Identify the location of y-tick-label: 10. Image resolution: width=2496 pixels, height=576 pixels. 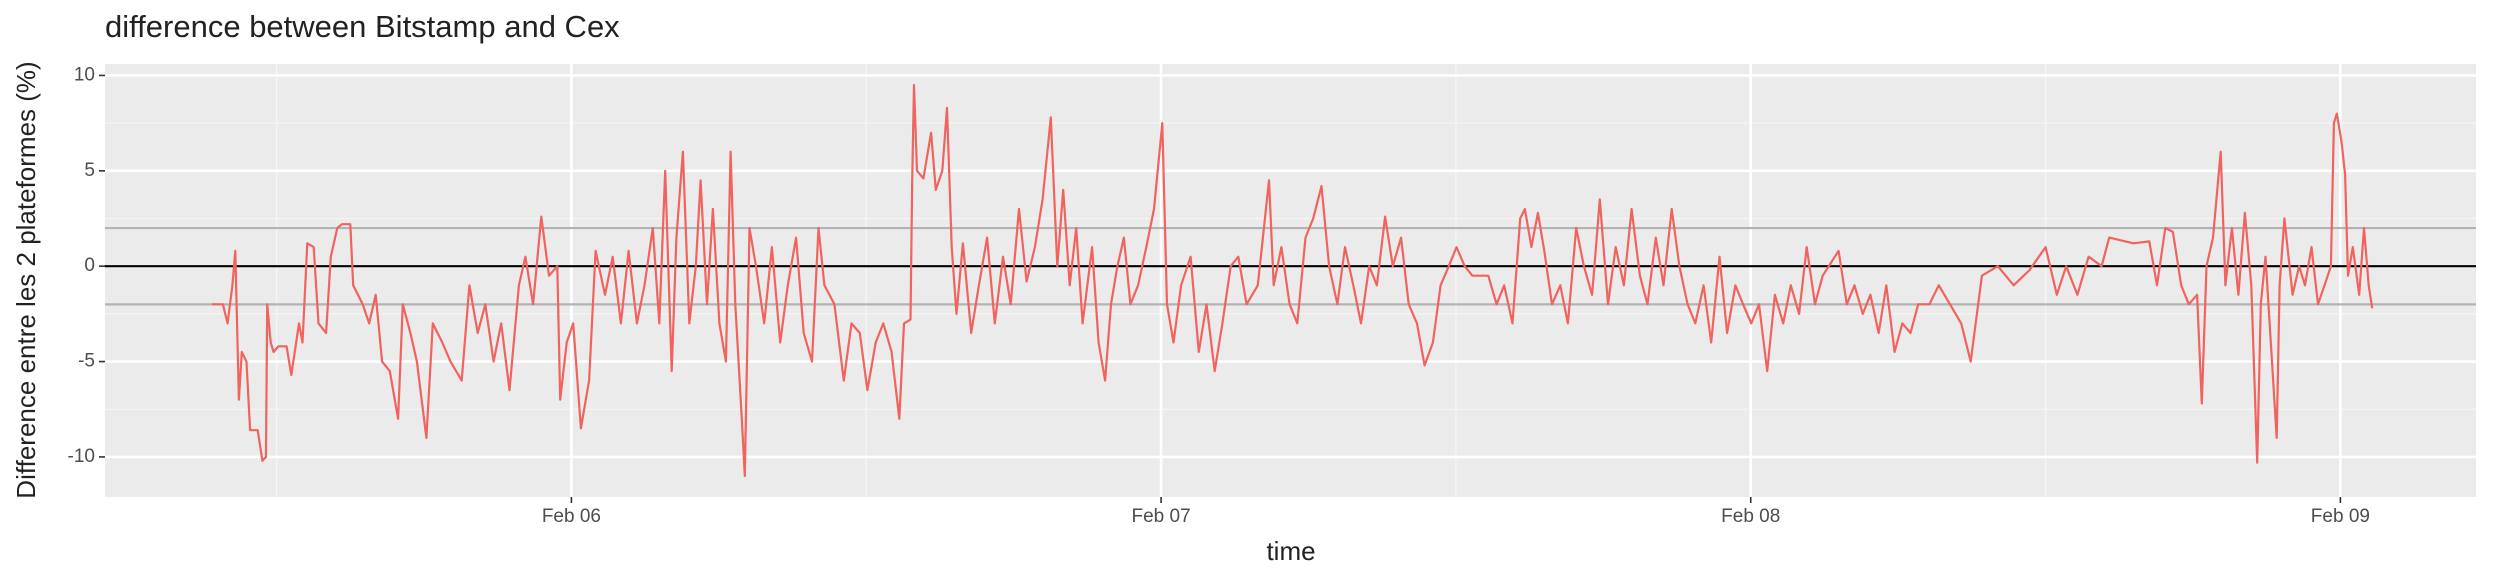
(84, 74).